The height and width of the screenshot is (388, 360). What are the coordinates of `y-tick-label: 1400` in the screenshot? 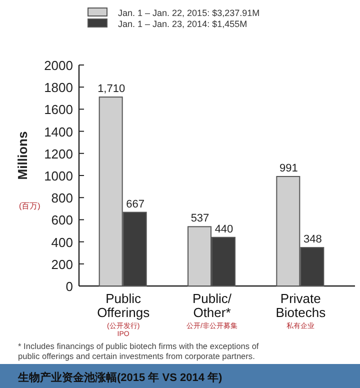 It's located at (58, 132).